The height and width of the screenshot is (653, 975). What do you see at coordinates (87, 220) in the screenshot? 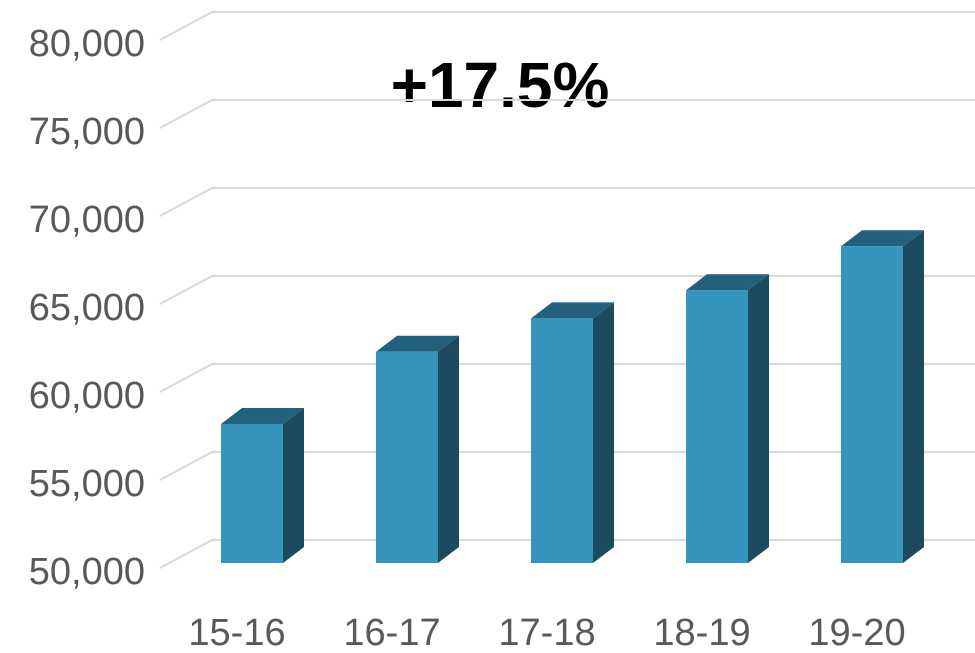
I see `y-tick-label: 70,000` at bounding box center [87, 220].